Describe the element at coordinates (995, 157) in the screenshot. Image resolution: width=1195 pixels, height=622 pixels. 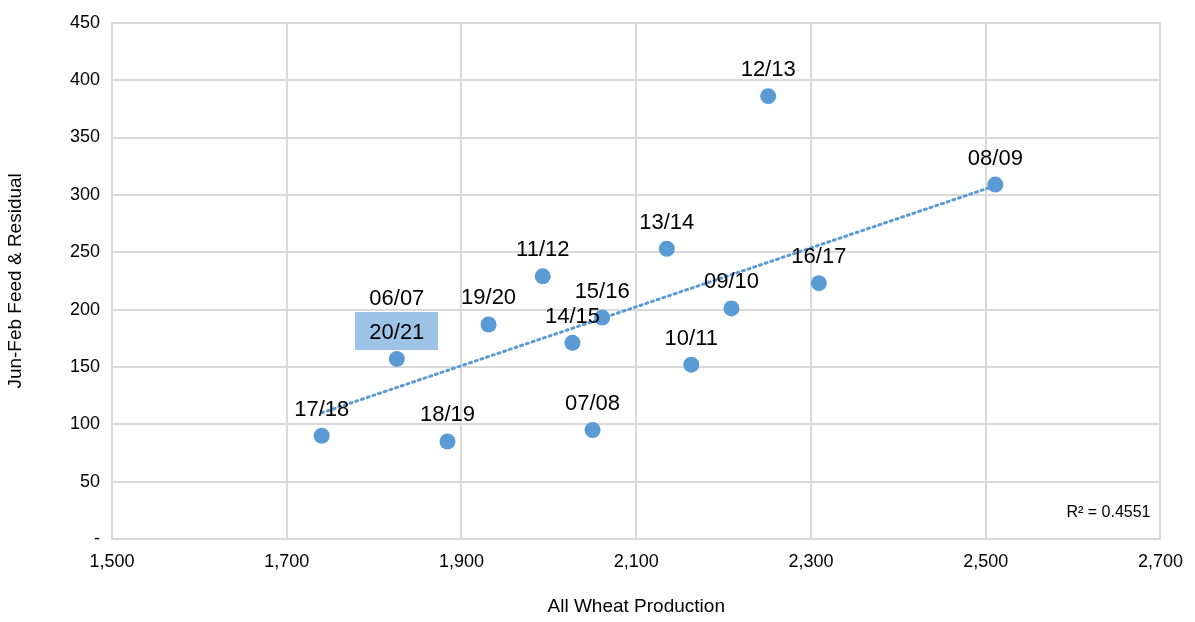
I see `annotation: 08/09` at that location.